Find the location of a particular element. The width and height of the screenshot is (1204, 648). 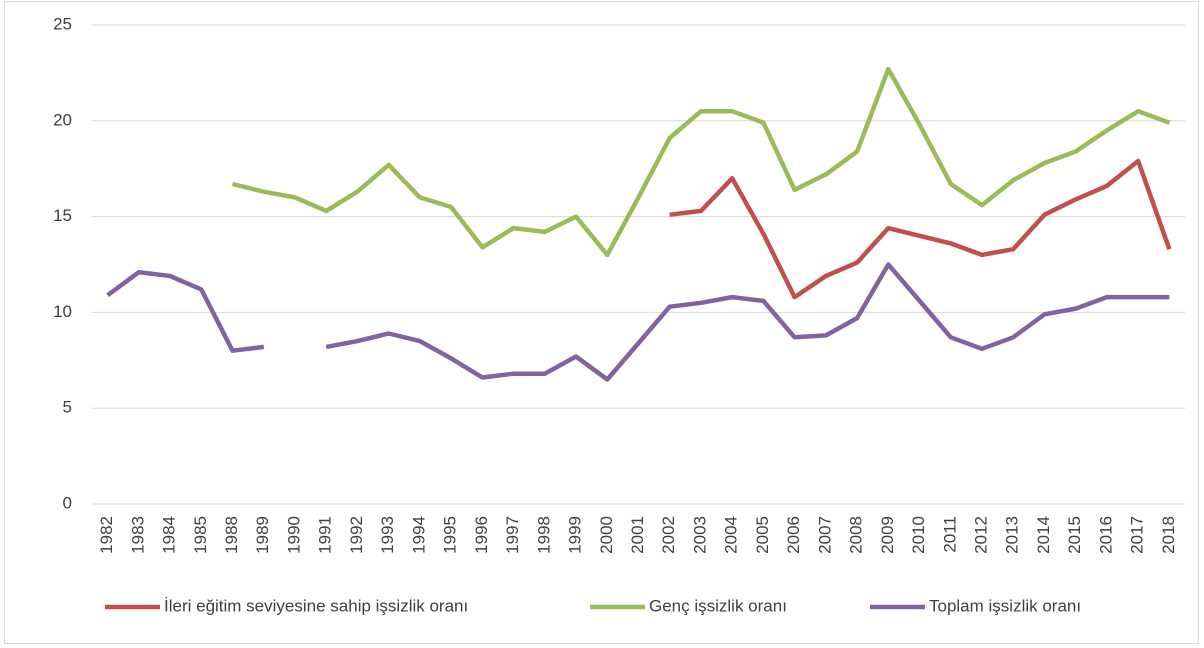

y-tick-label: 15 is located at coordinates (62, 215).